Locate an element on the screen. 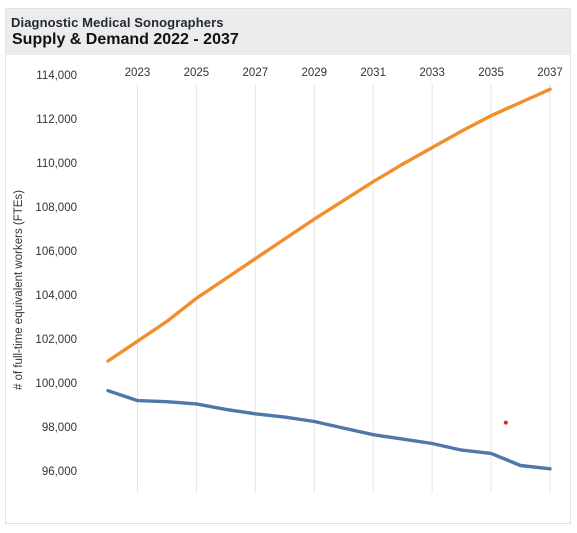  y-tick-label: 104,000 is located at coordinates (56, 296).